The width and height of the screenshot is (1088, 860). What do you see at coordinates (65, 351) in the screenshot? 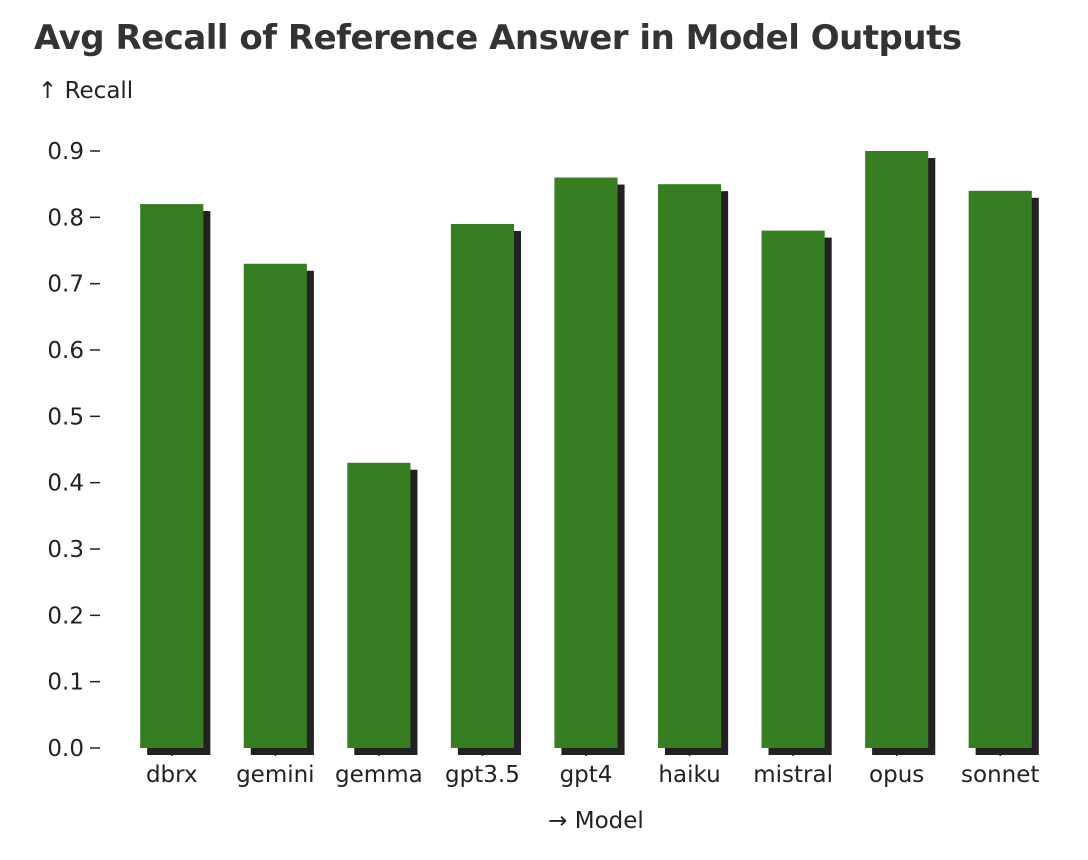
I see `y-tick-label: 0.6` at bounding box center [65, 351].